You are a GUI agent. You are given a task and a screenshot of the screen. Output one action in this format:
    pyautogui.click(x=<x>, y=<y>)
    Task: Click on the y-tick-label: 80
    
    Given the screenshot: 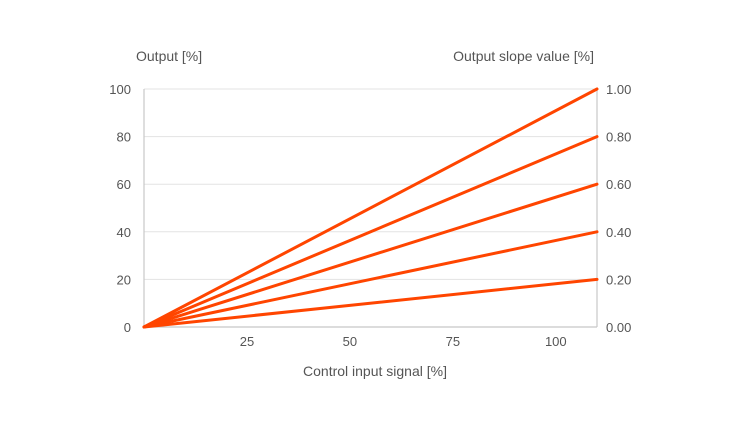 What is the action you would take?
    pyautogui.click(x=124, y=137)
    